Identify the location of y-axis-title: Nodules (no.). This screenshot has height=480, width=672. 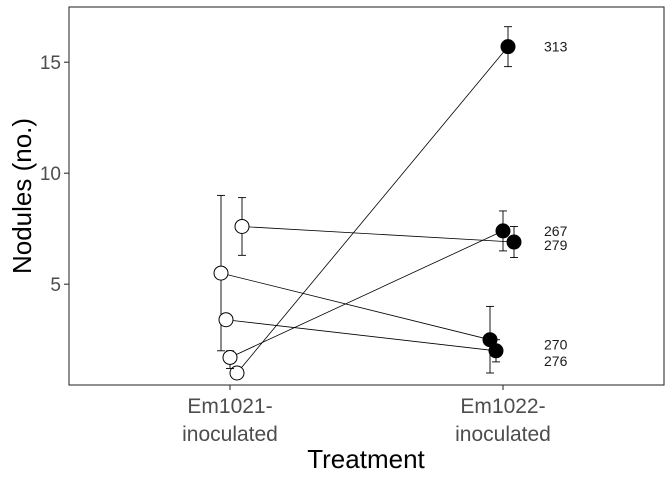
(22, 196).